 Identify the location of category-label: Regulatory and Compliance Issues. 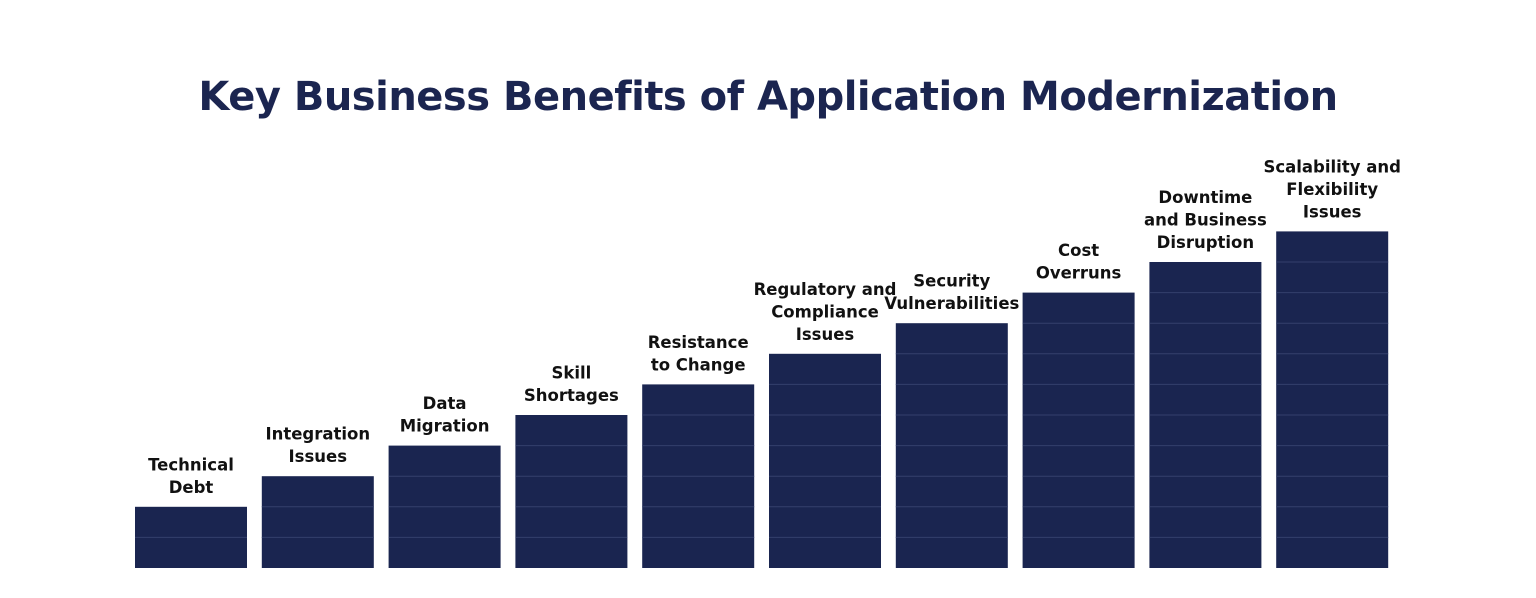
(825, 312).